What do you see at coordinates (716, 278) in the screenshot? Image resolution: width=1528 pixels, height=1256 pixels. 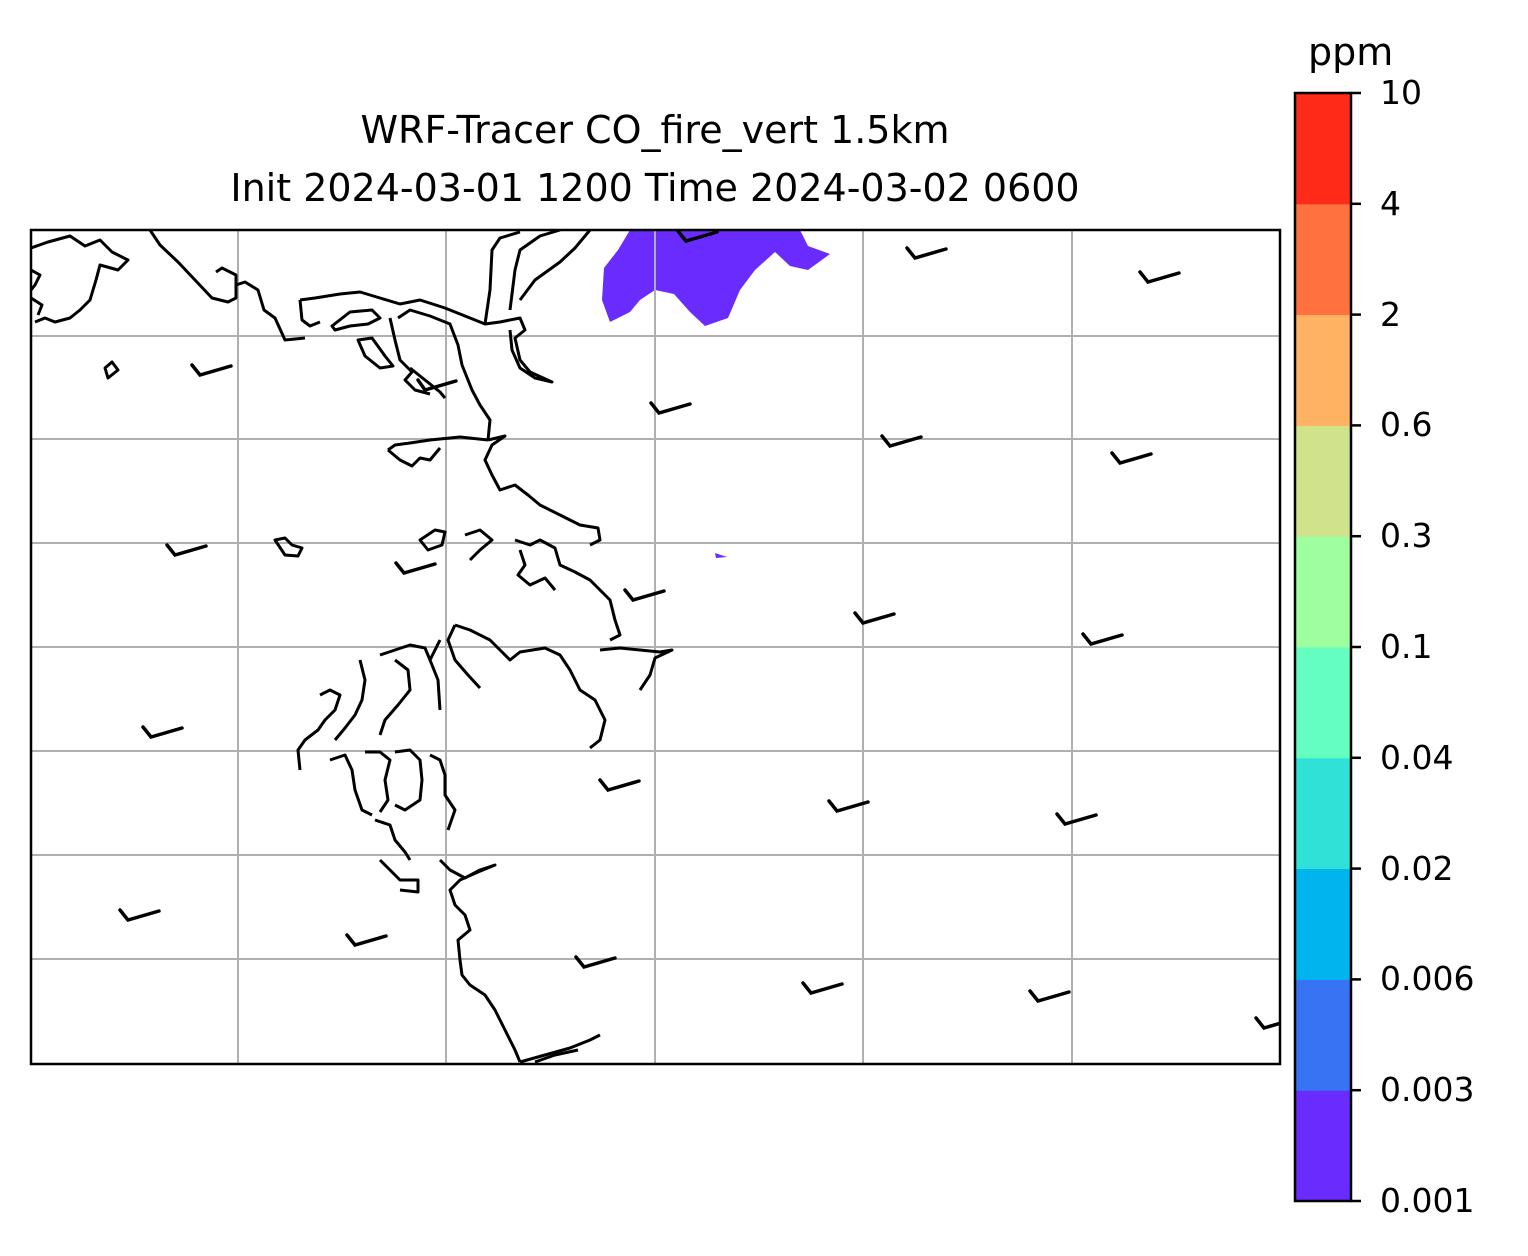 I see `co-tracer-plume` at bounding box center [716, 278].